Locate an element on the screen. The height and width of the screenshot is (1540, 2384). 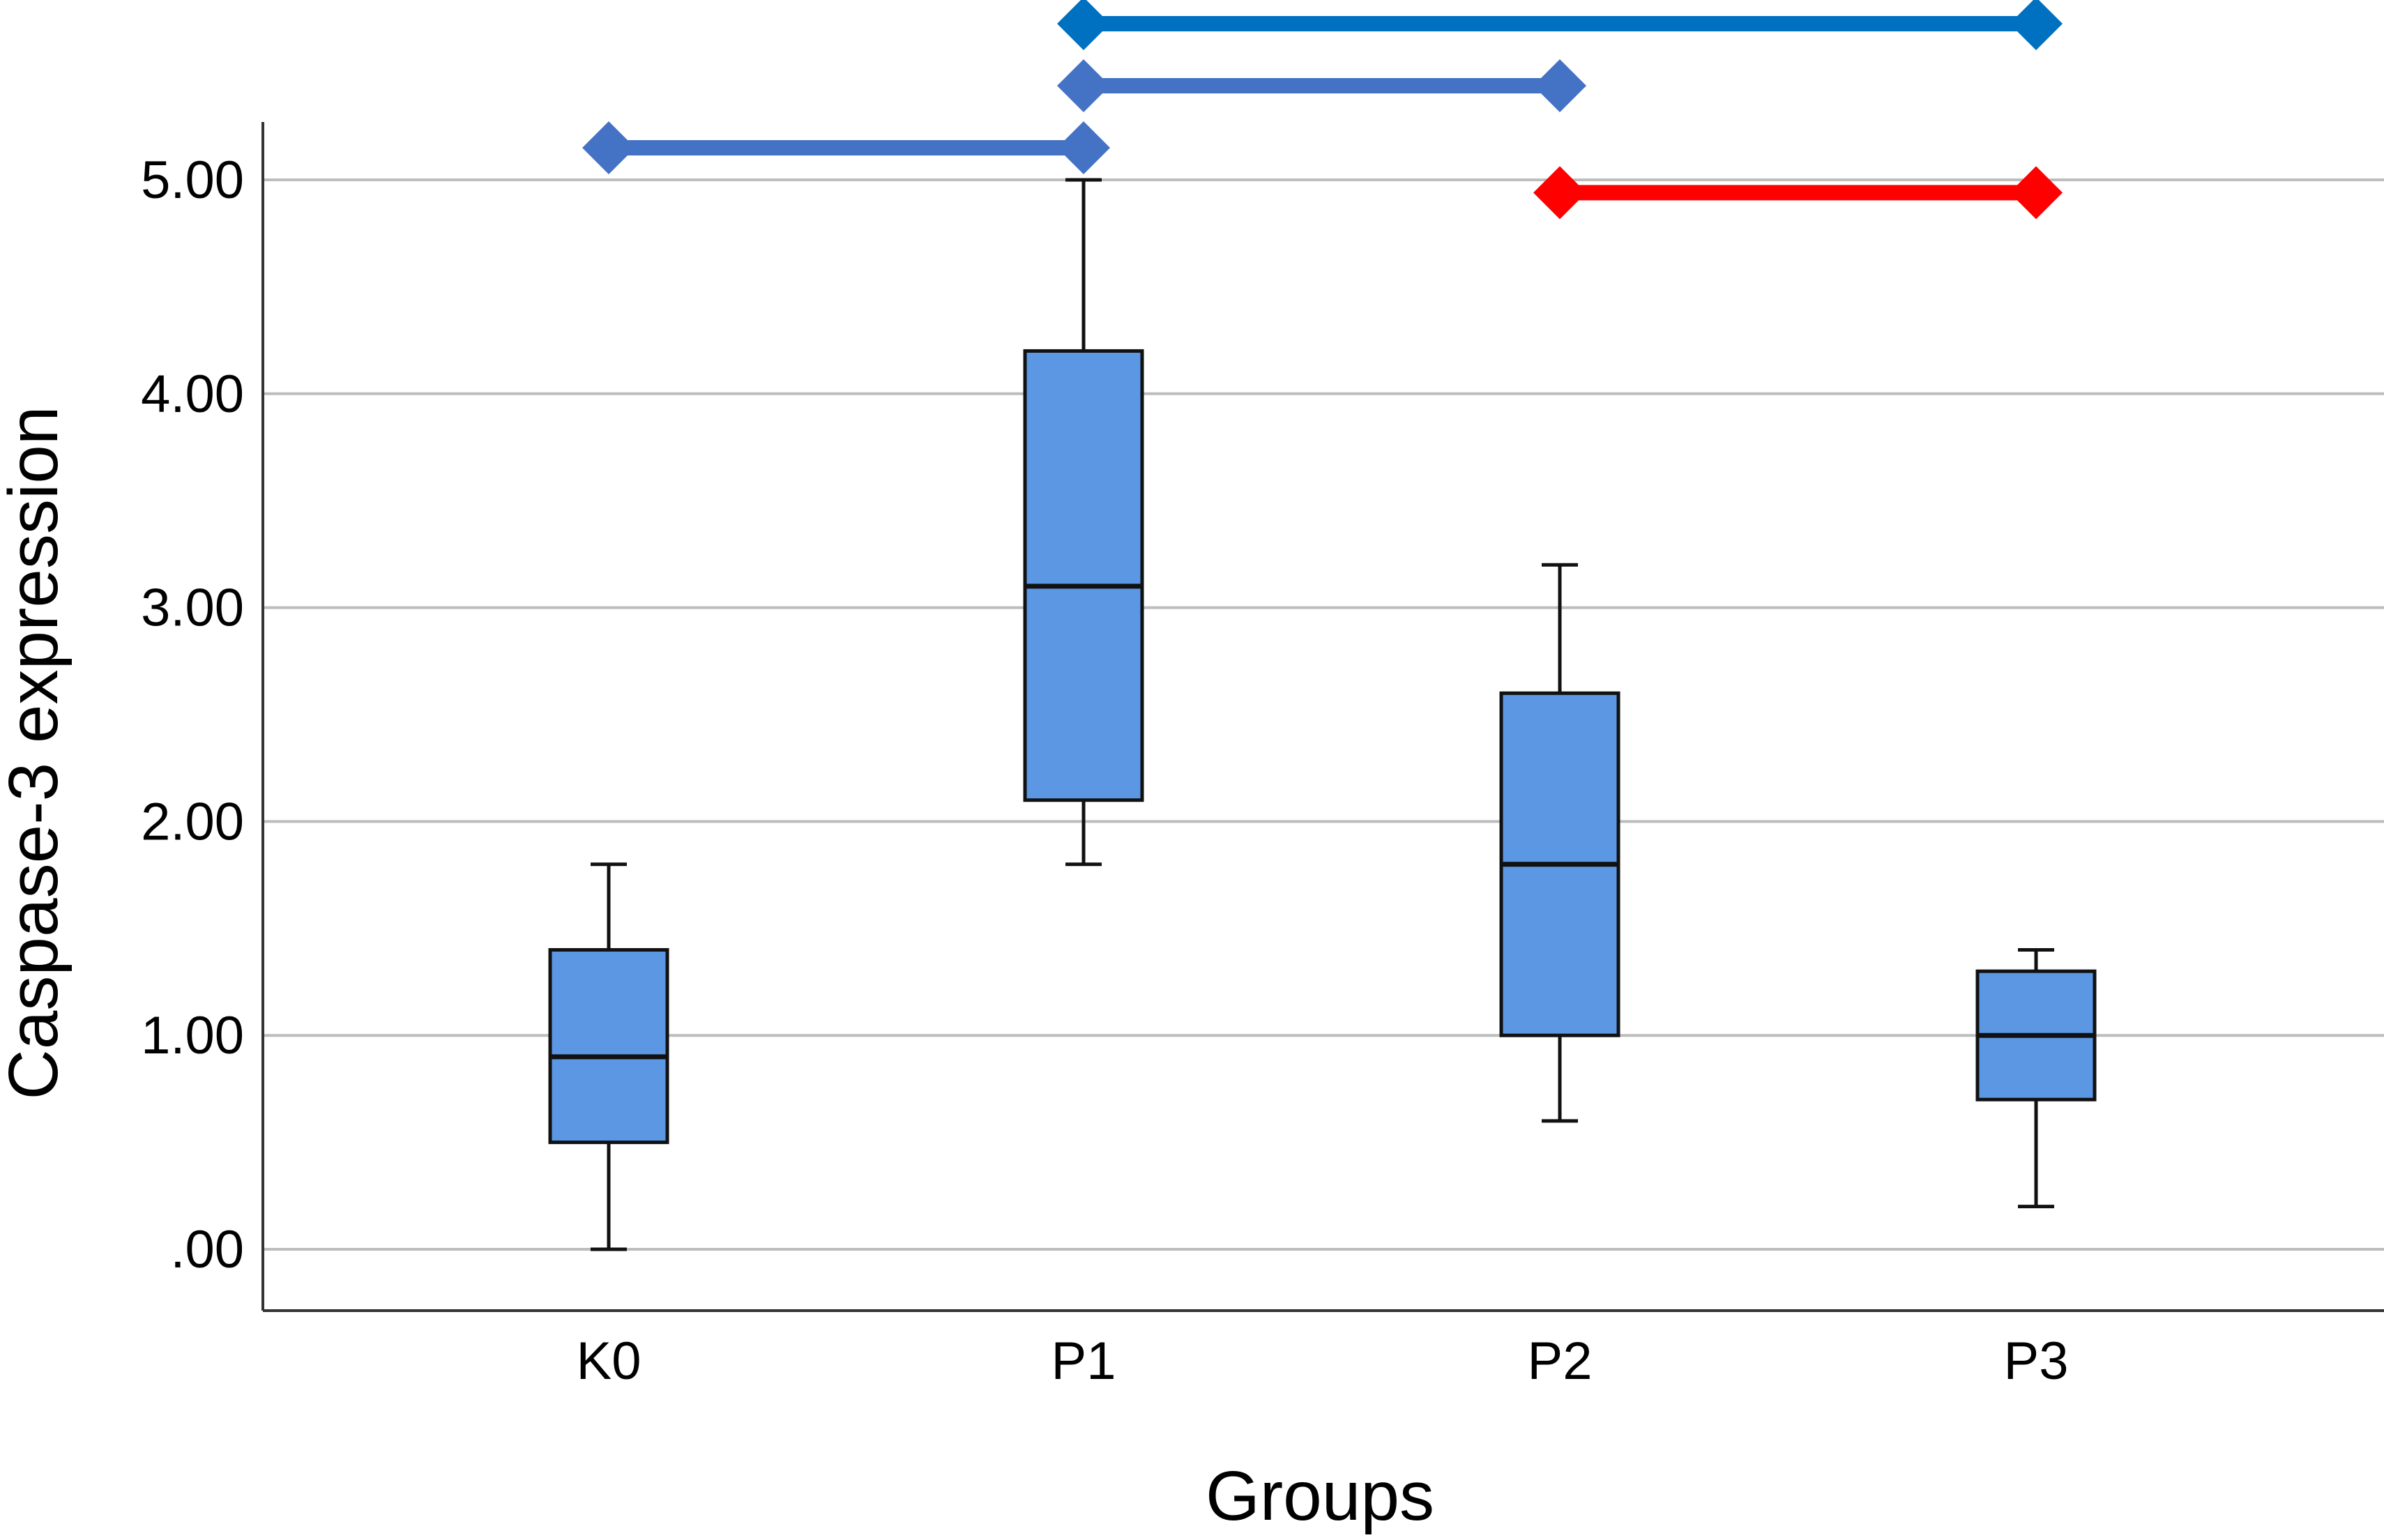
x-tick-label: K0 is located at coordinates (609, 1361).